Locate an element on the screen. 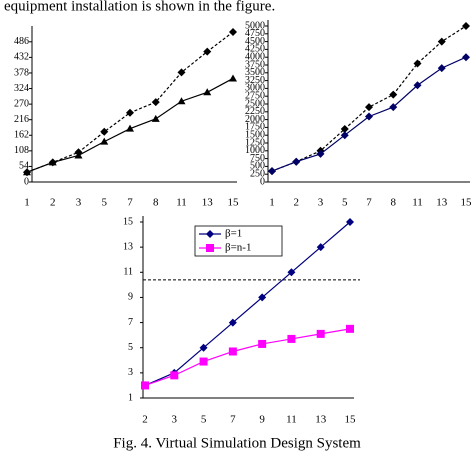  y-tick-label: 1250 is located at coordinates (255, 142).